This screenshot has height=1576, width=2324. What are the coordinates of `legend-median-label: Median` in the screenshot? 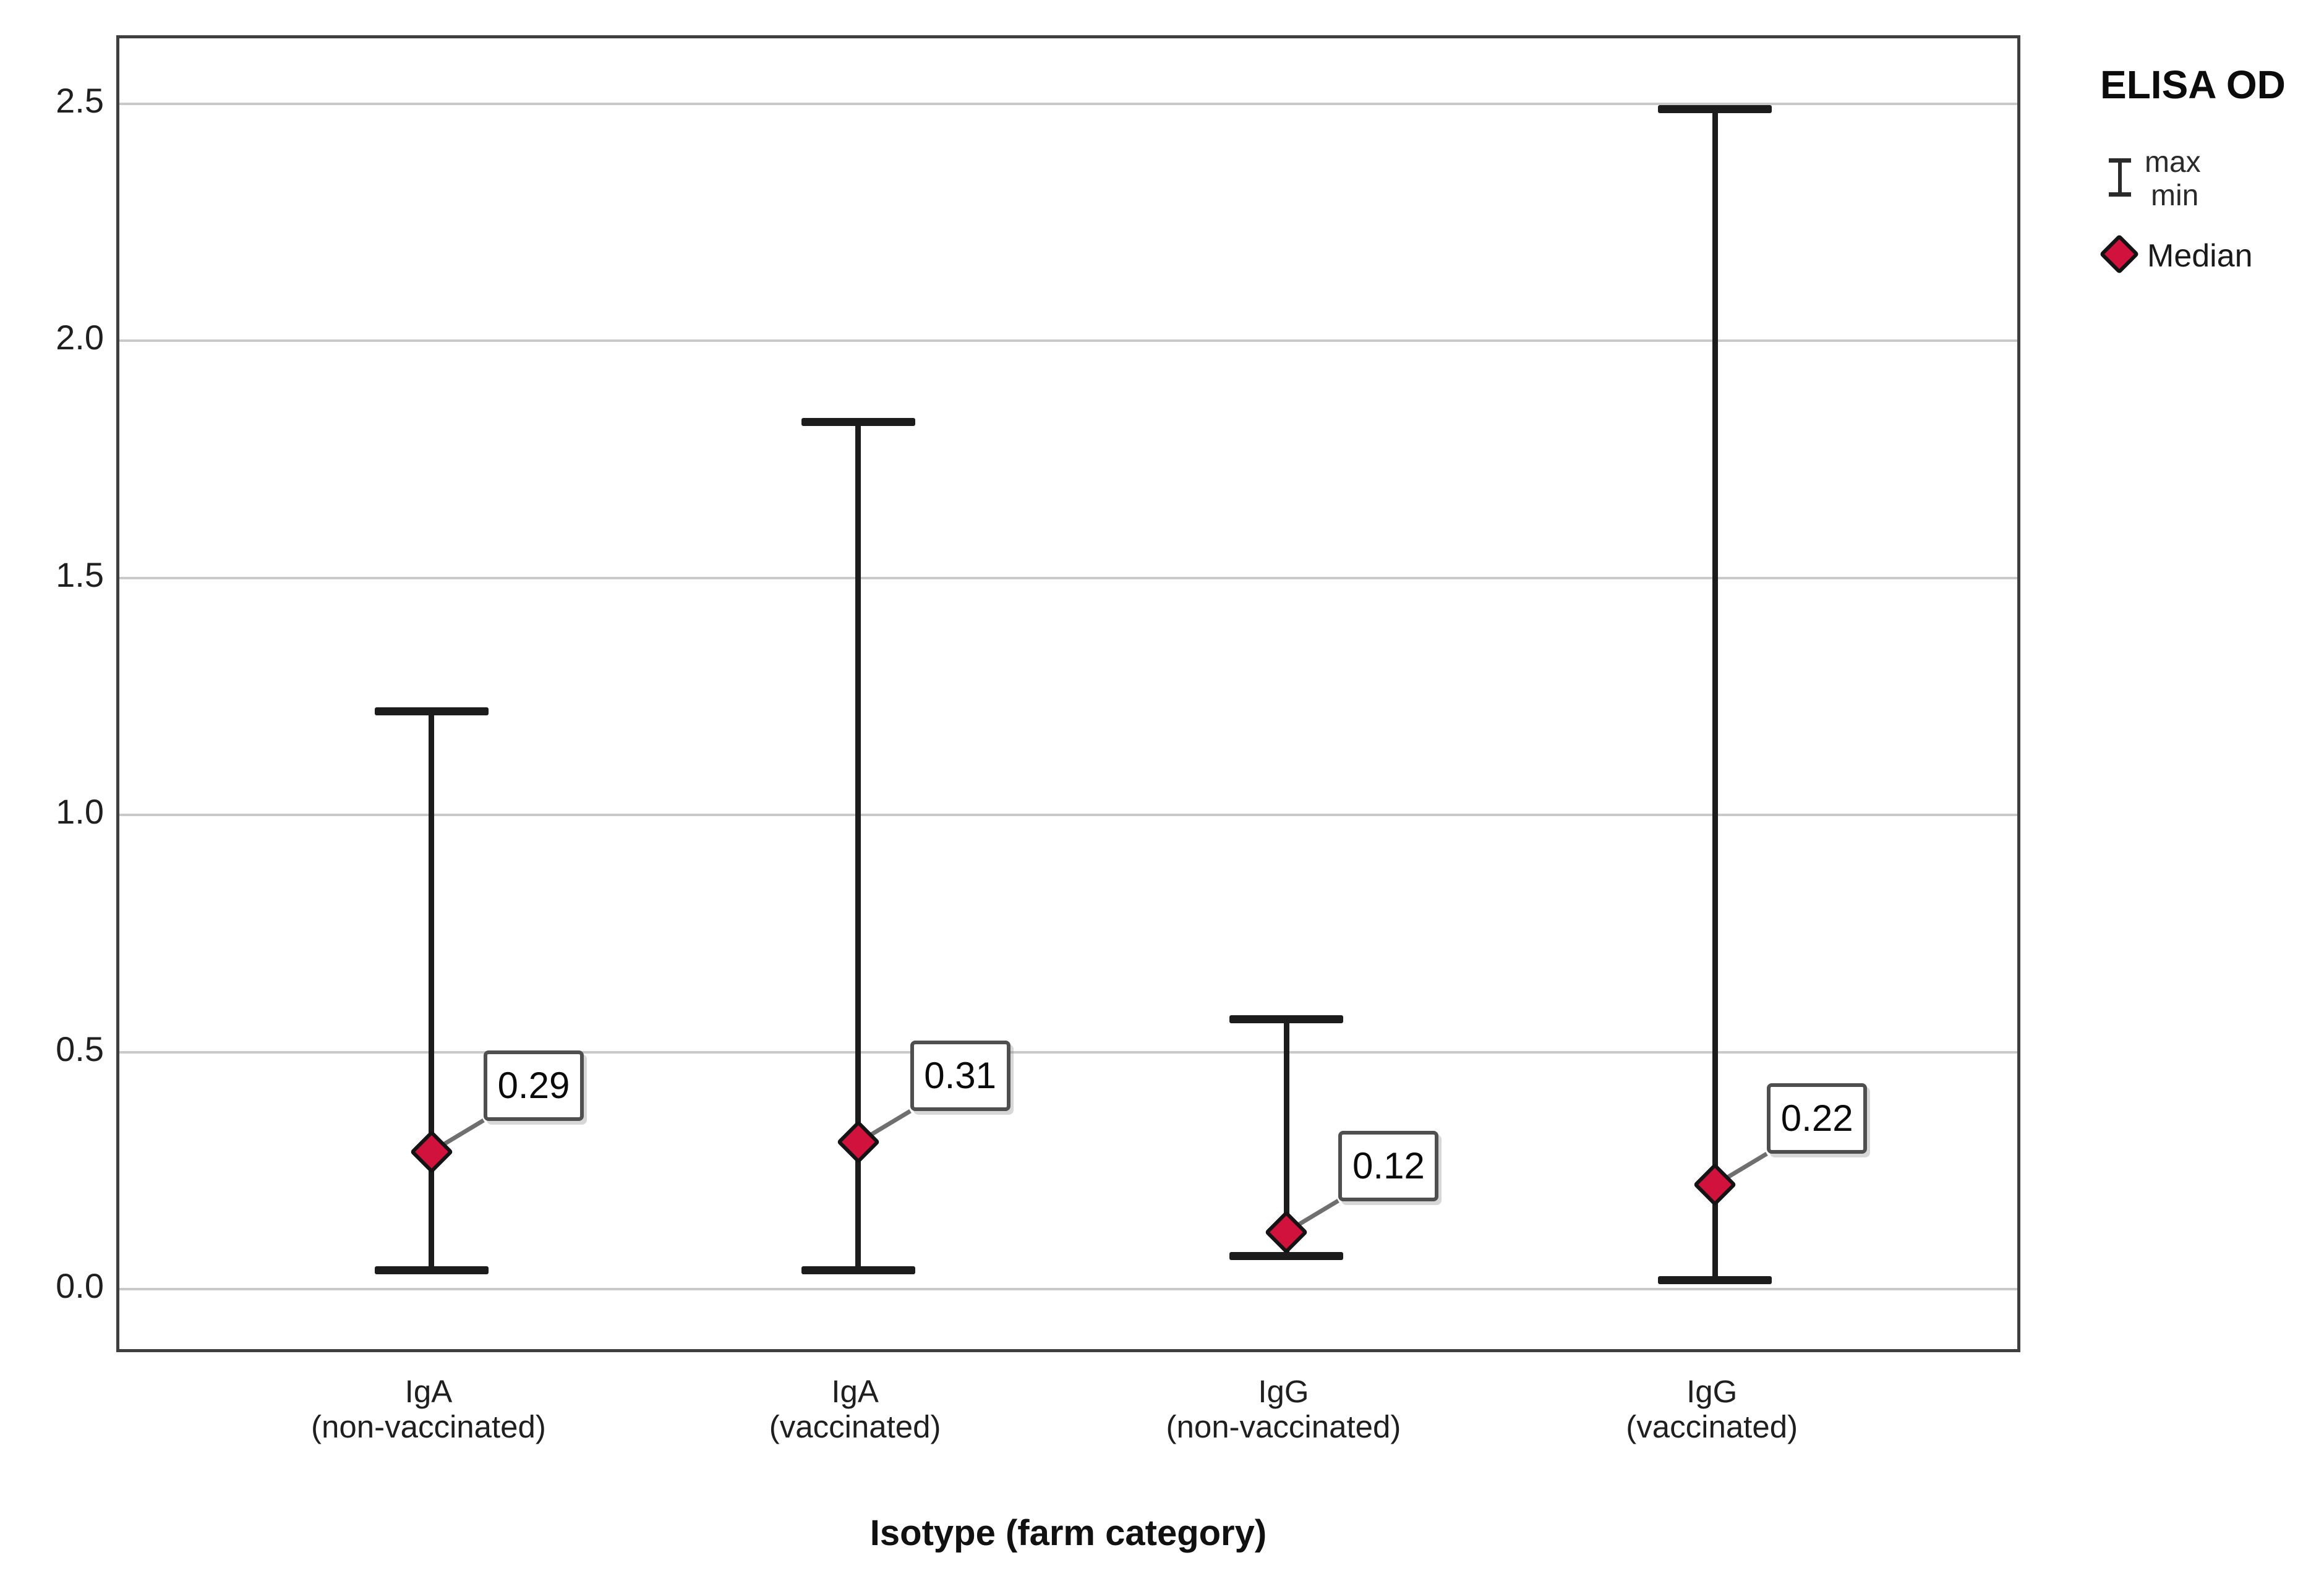 It's located at (2200, 256).